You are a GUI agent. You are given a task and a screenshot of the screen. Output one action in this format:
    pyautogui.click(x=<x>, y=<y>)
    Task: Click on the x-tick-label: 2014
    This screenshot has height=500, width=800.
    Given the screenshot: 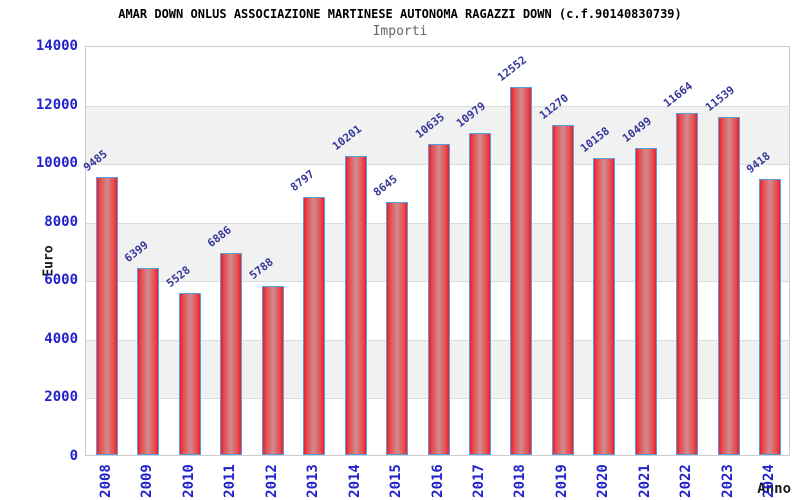 What is the action you would take?
    pyautogui.click(x=354, y=481)
    